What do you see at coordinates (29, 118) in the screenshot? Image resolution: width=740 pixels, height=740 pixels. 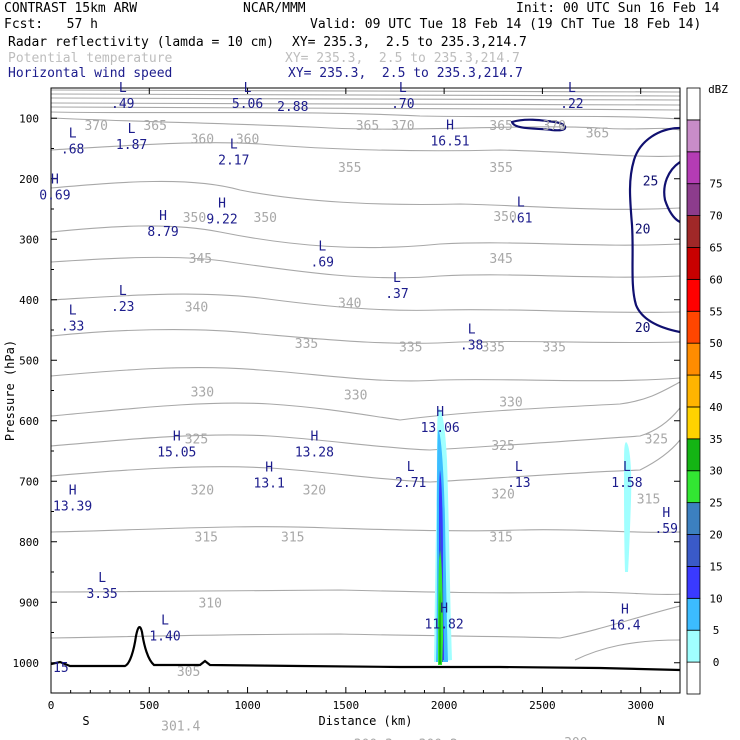 I see `y-tick-label: 100` at bounding box center [29, 118].